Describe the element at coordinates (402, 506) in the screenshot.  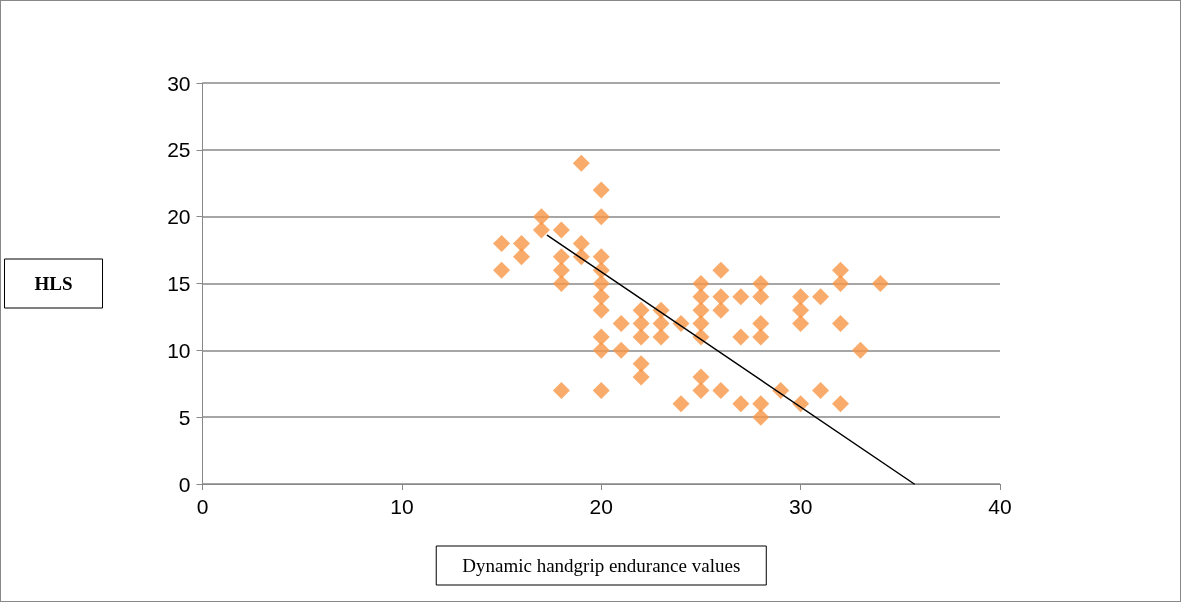
I see `x-tick-label: 10` at that location.